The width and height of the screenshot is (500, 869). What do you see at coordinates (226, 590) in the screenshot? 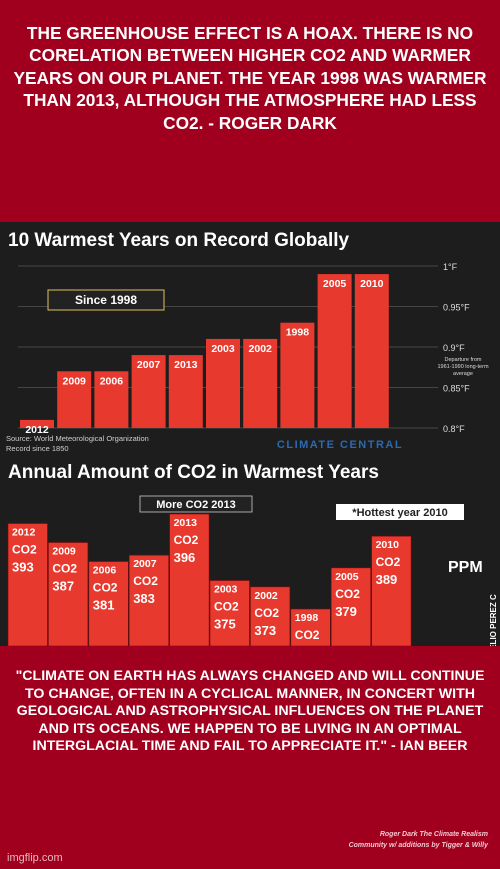
I see `chart2-bar-year: 2003` at bounding box center [226, 590].